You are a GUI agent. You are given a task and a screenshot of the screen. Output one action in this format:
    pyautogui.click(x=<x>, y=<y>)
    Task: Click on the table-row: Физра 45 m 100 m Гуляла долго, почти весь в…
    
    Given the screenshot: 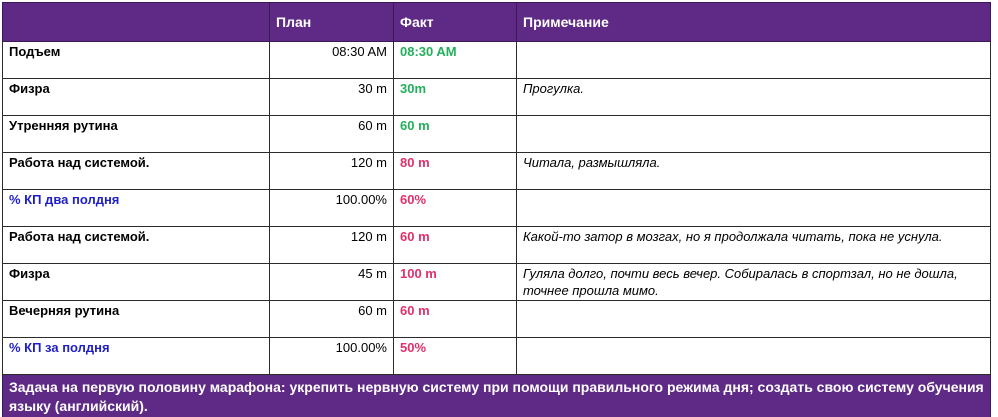 What is the action you would take?
    pyautogui.click(x=496, y=282)
    